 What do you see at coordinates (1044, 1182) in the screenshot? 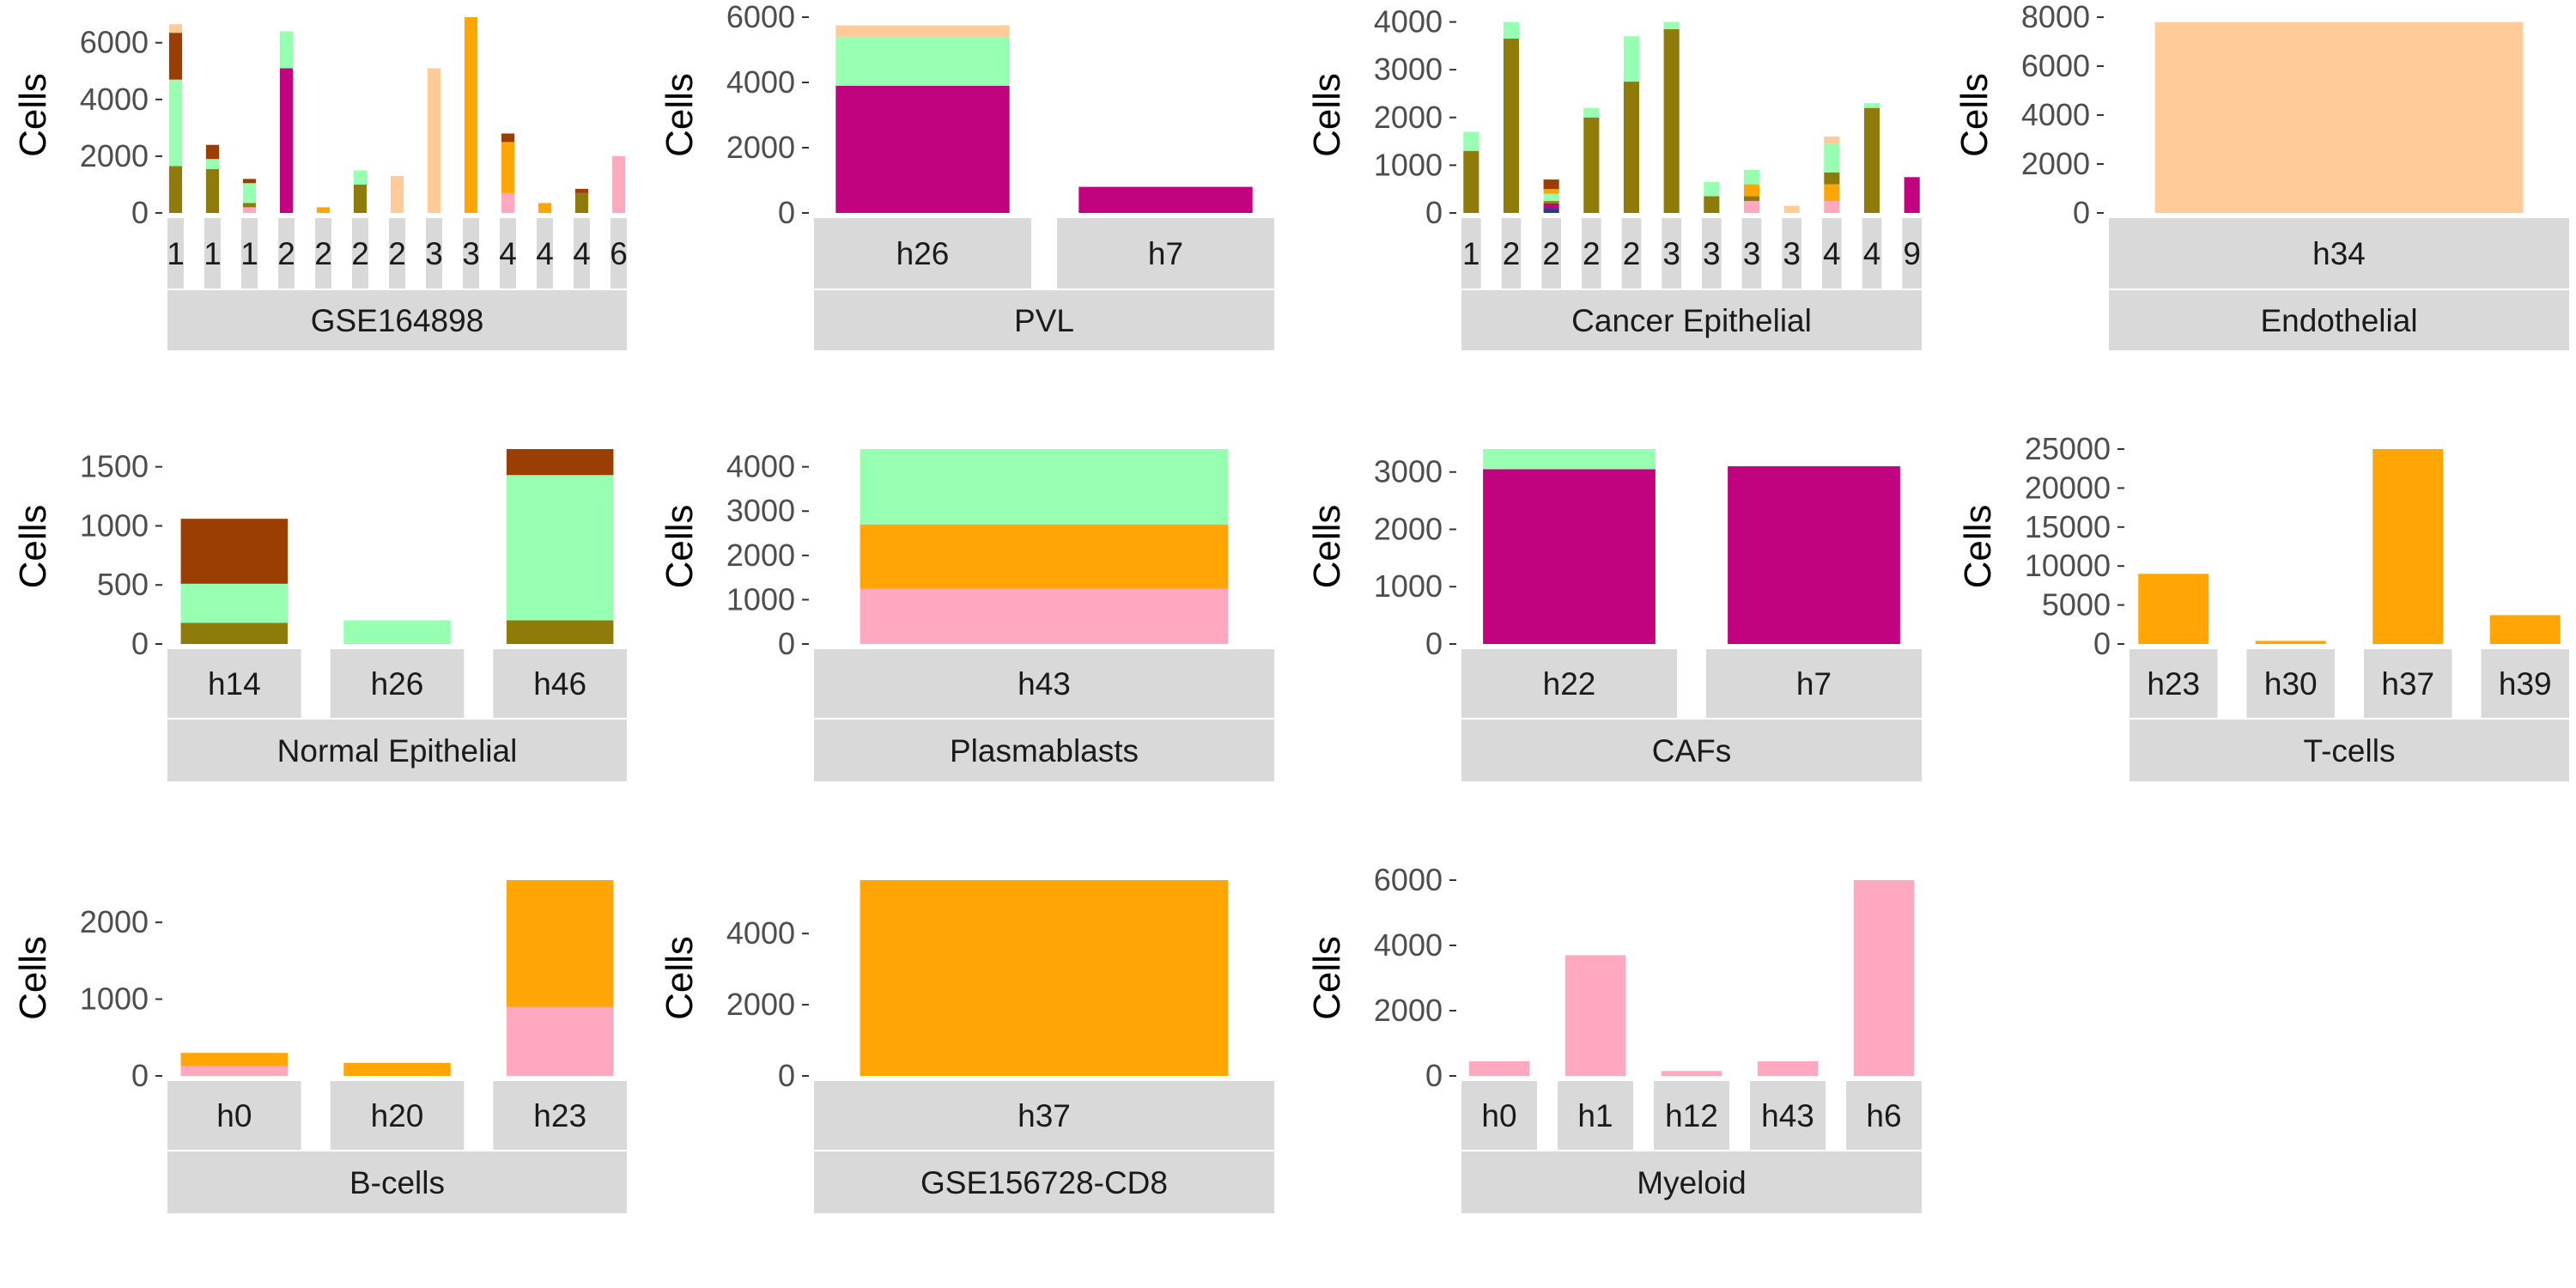
I see `facet-strip-gse156728-cd8` at bounding box center [1044, 1182].